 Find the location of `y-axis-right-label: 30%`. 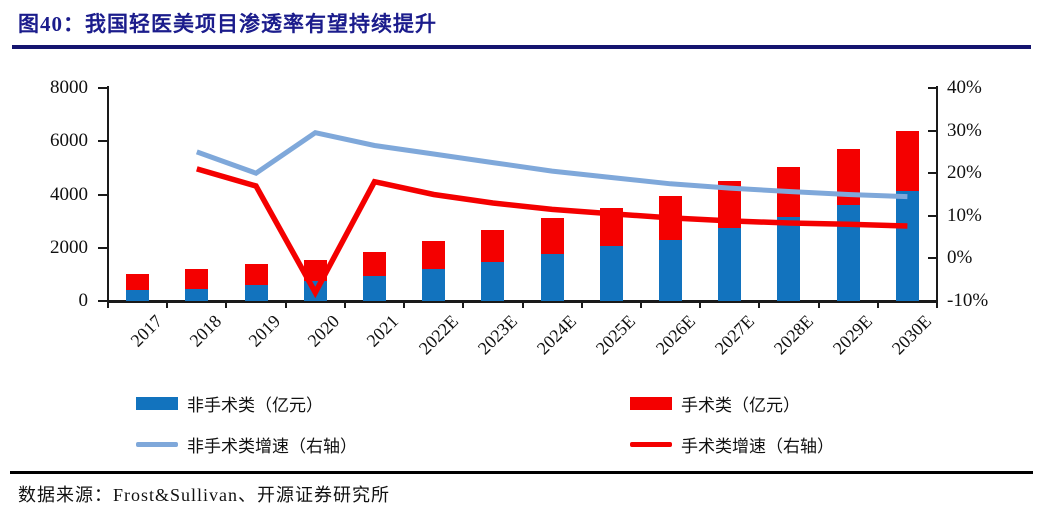

y-axis-right-label: 30% is located at coordinates (964, 130).